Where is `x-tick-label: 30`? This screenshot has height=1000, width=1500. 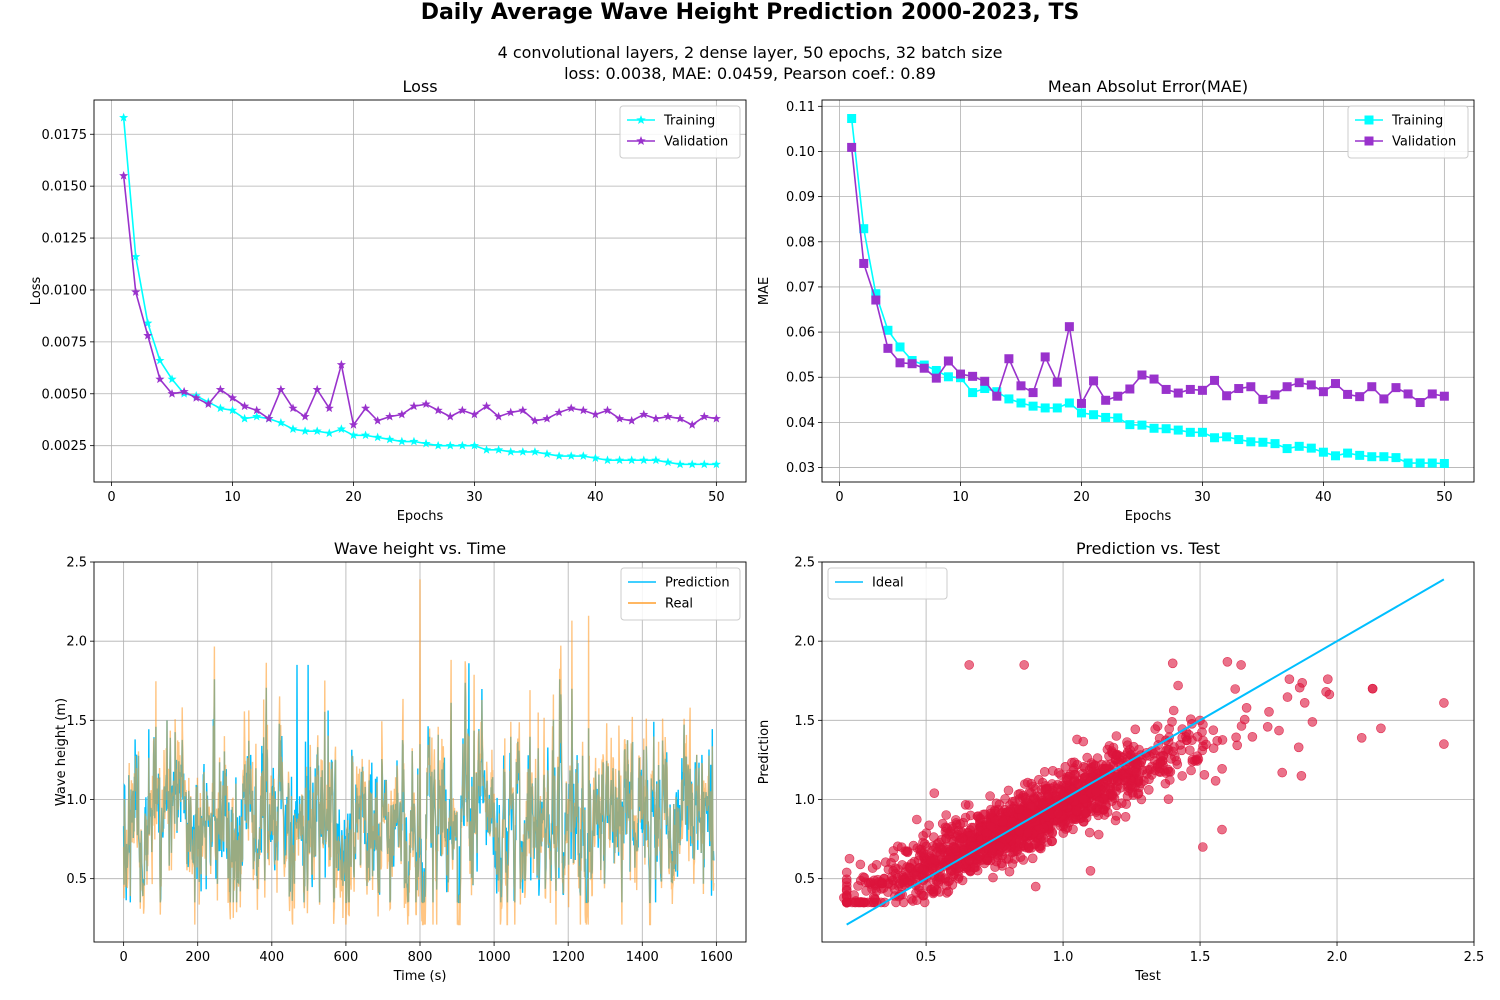 x-tick-label: 30 is located at coordinates (474, 497).